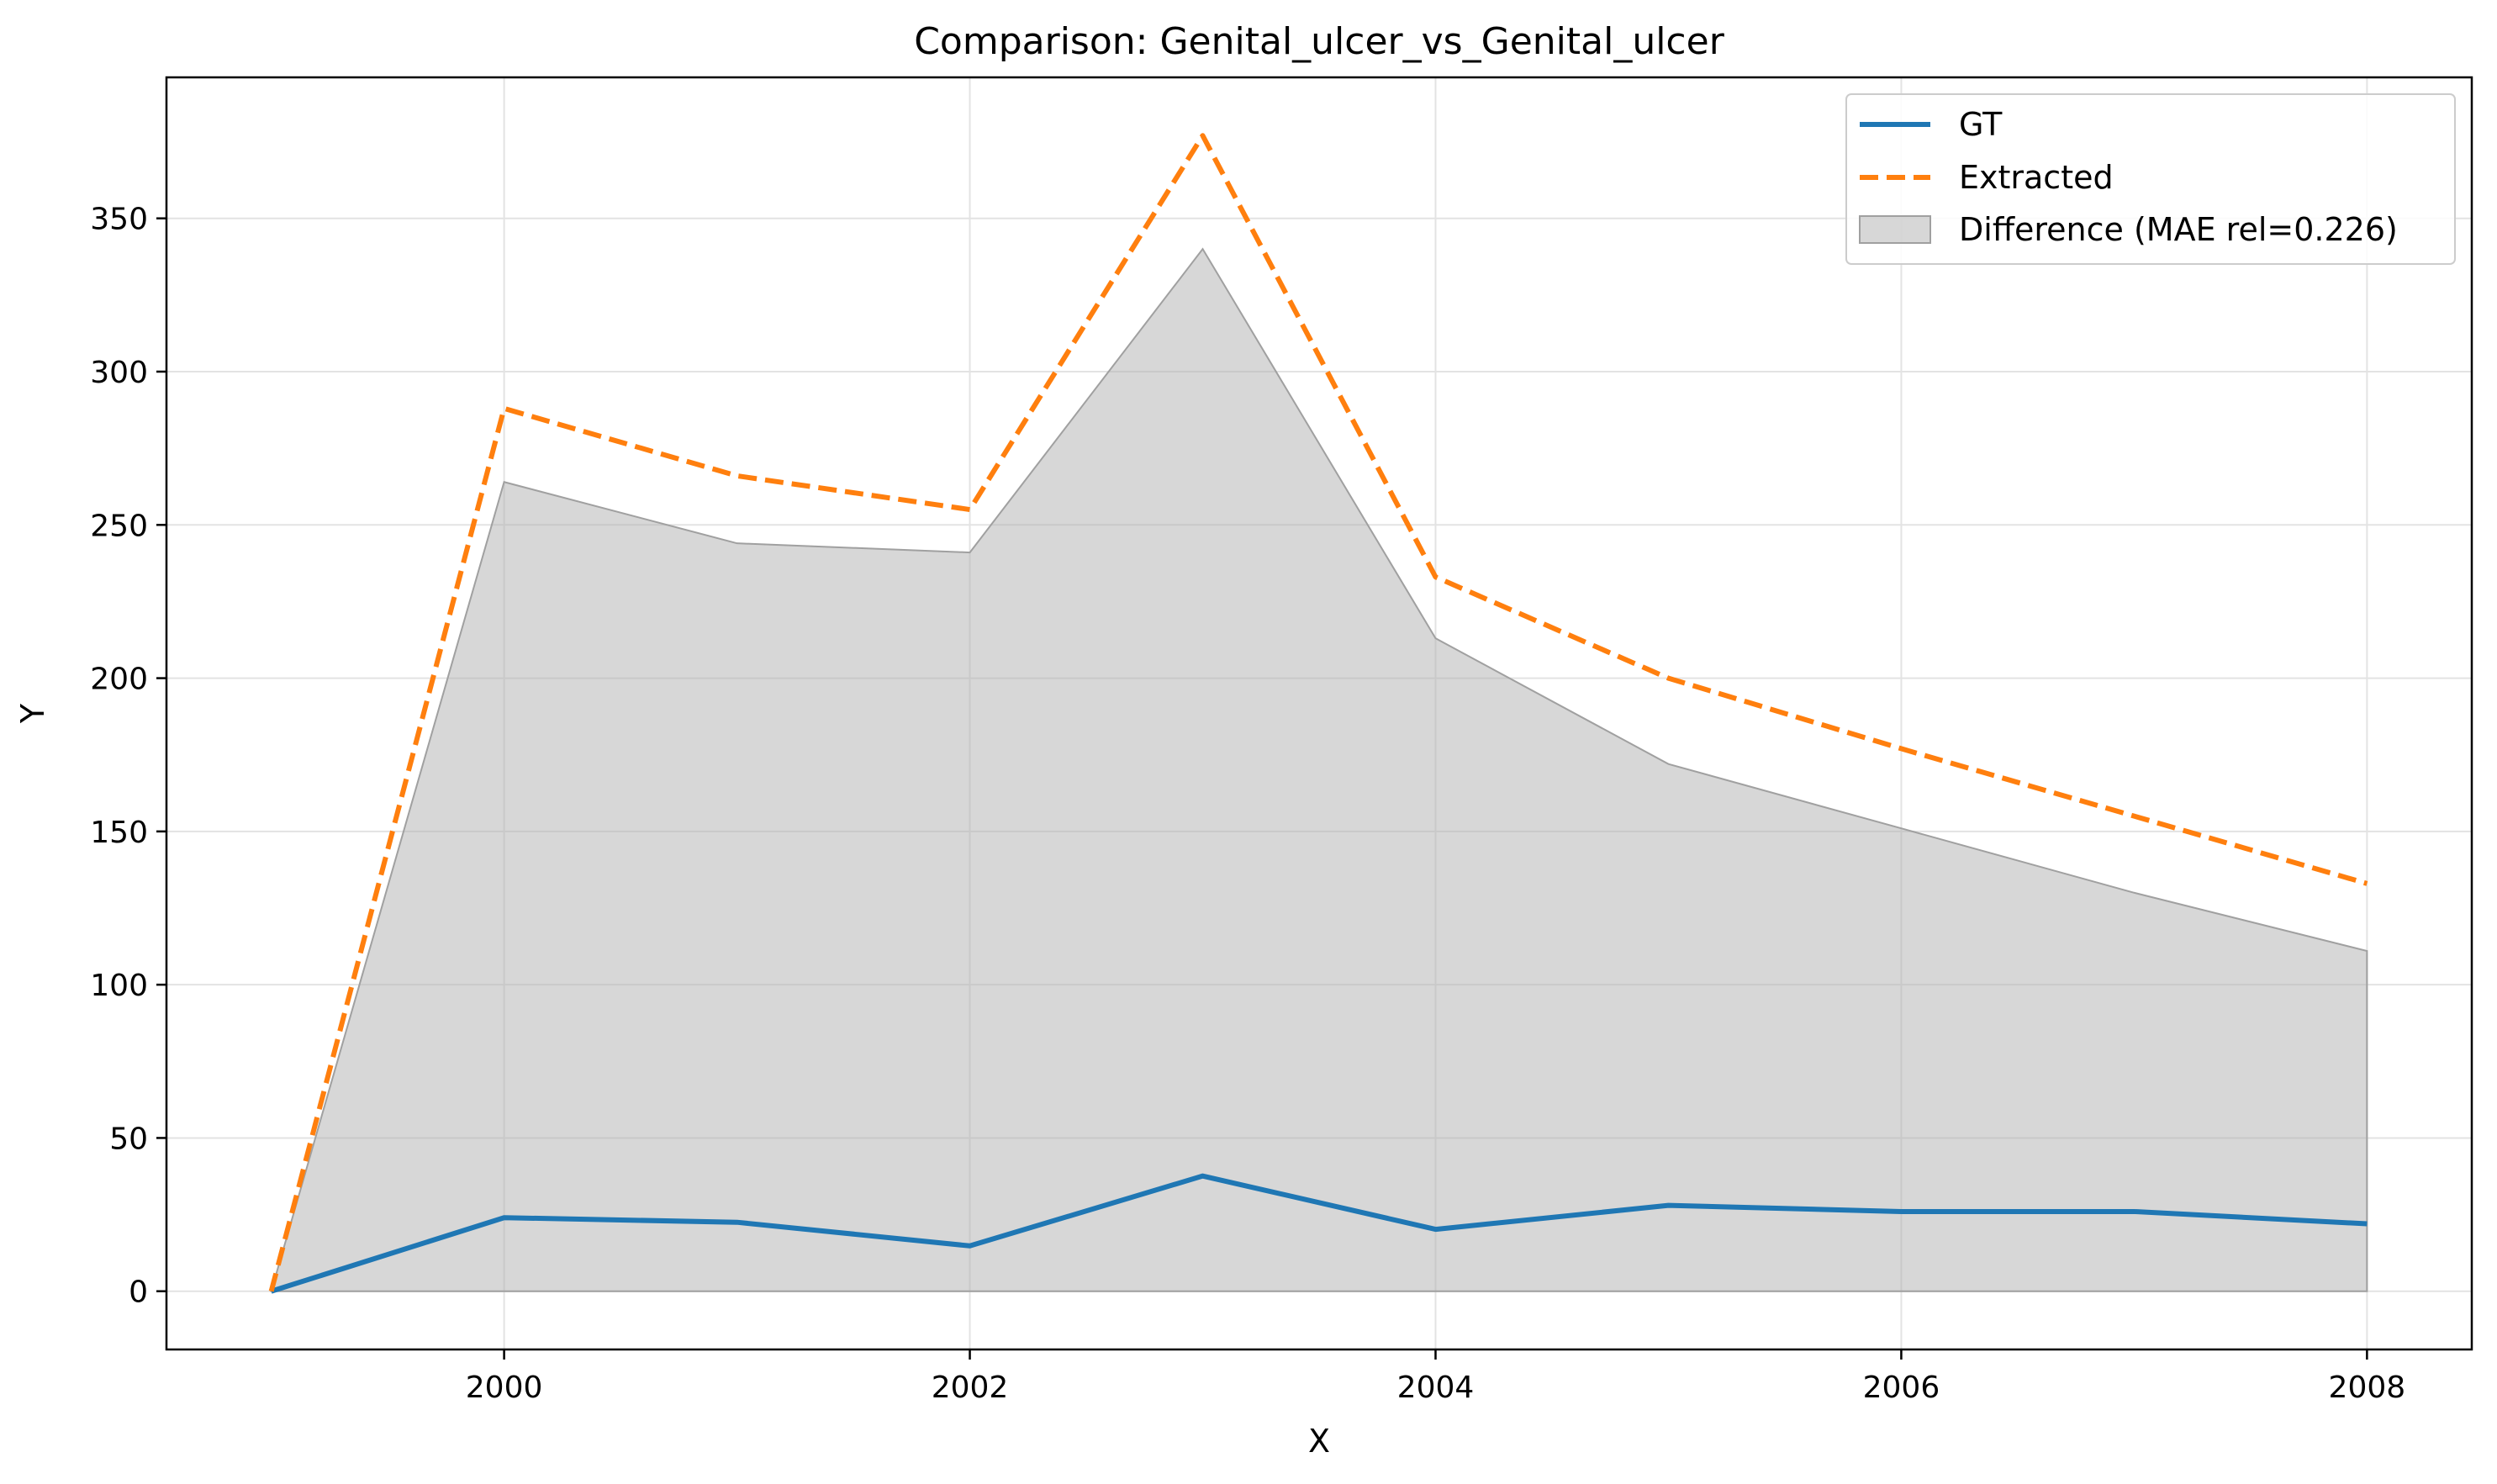  I want to click on legend-box, so click(2150, 179).